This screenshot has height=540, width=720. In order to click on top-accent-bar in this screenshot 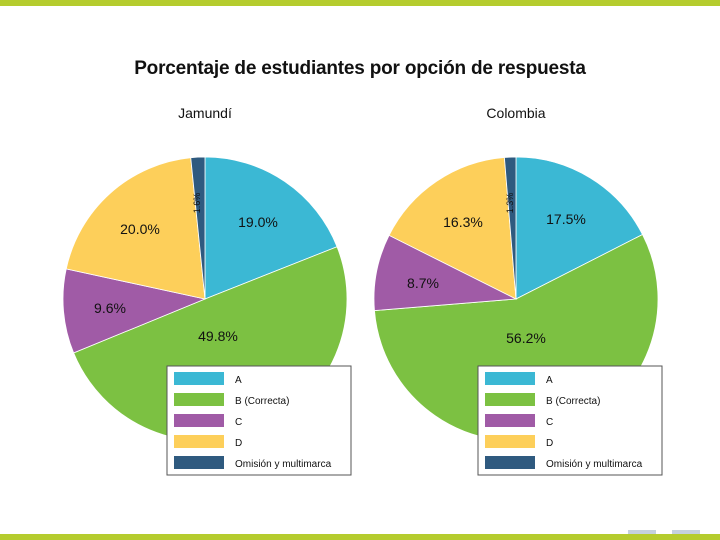, I will do `click(360, 3)`.